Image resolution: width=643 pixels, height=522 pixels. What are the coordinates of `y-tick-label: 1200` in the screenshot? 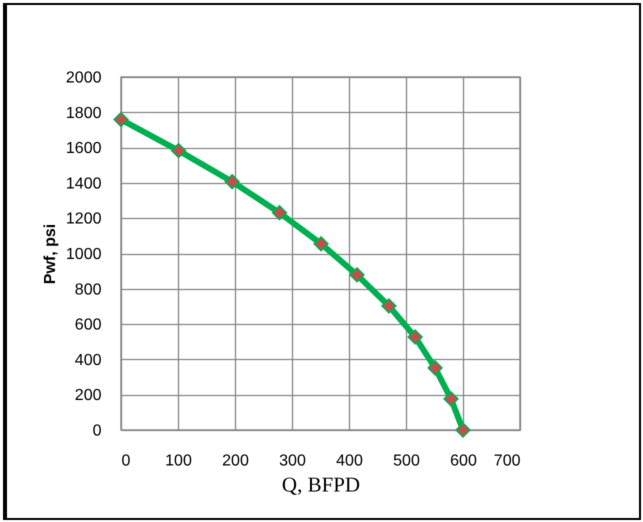 It's located at (84, 219).